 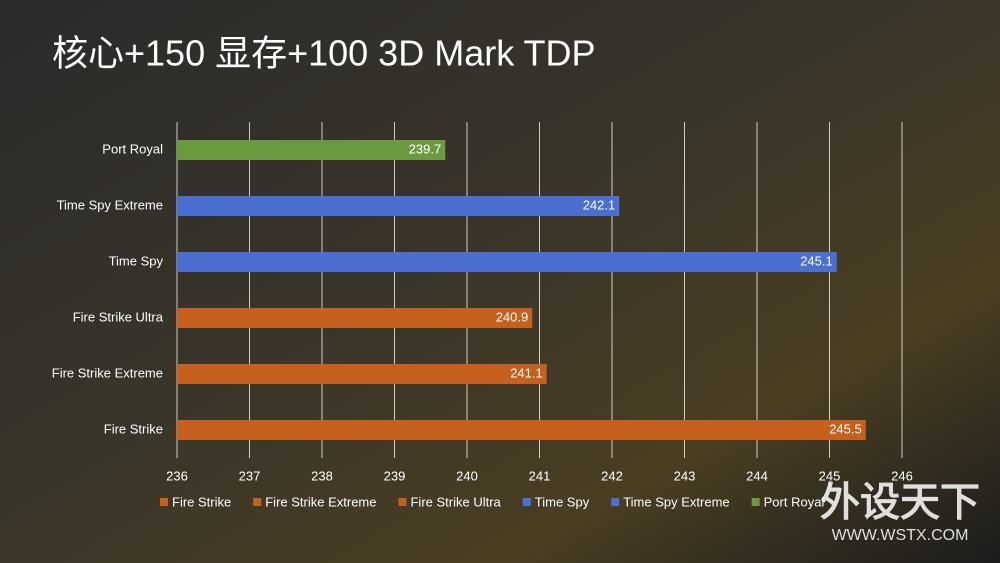 I want to click on x-tick-label: 241, so click(x=540, y=475).